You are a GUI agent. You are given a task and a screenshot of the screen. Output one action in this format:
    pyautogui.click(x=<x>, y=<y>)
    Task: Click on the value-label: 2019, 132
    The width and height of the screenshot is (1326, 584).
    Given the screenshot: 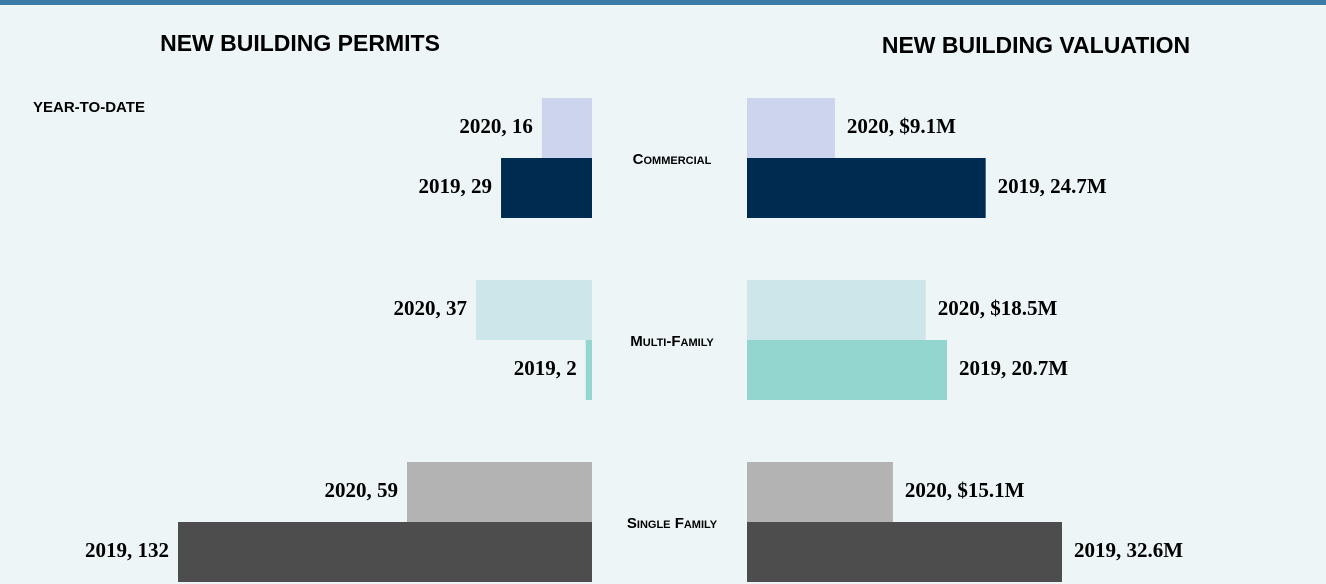 What is the action you would take?
    pyautogui.click(x=127, y=550)
    